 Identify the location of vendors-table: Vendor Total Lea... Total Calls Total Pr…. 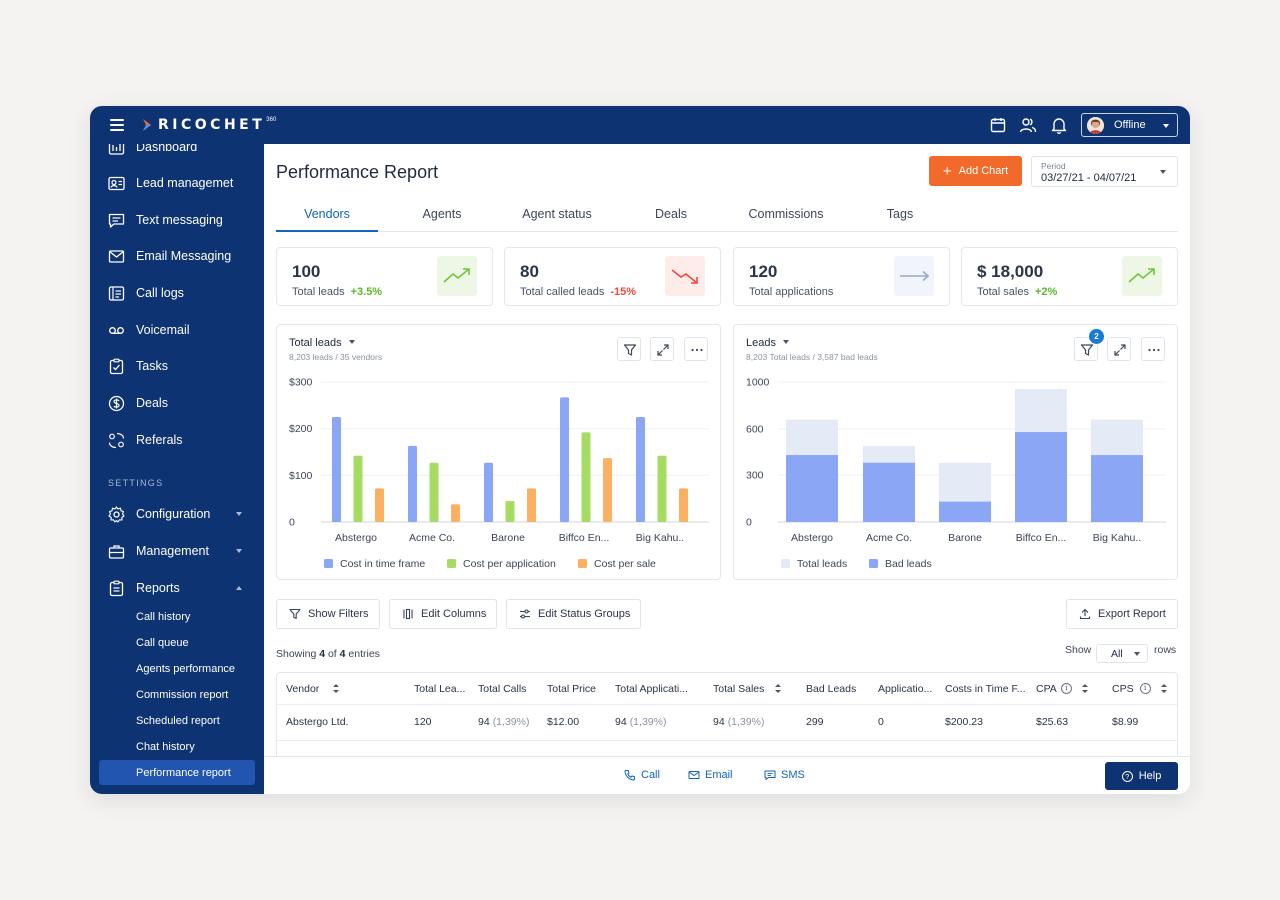
(727, 714).